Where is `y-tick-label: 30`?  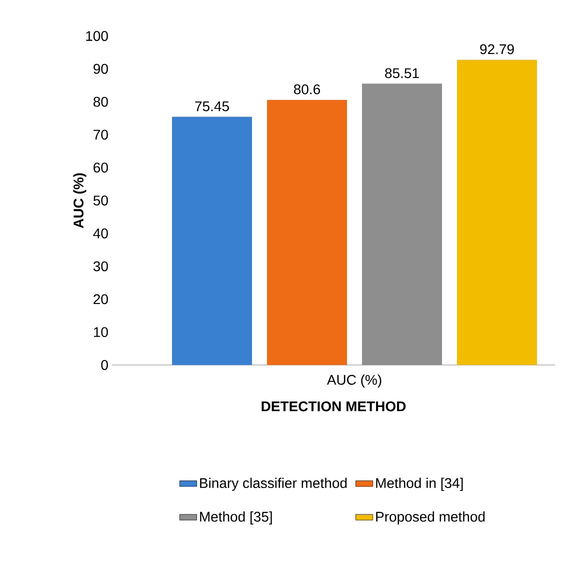 y-tick-label: 30 is located at coordinates (100, 266).